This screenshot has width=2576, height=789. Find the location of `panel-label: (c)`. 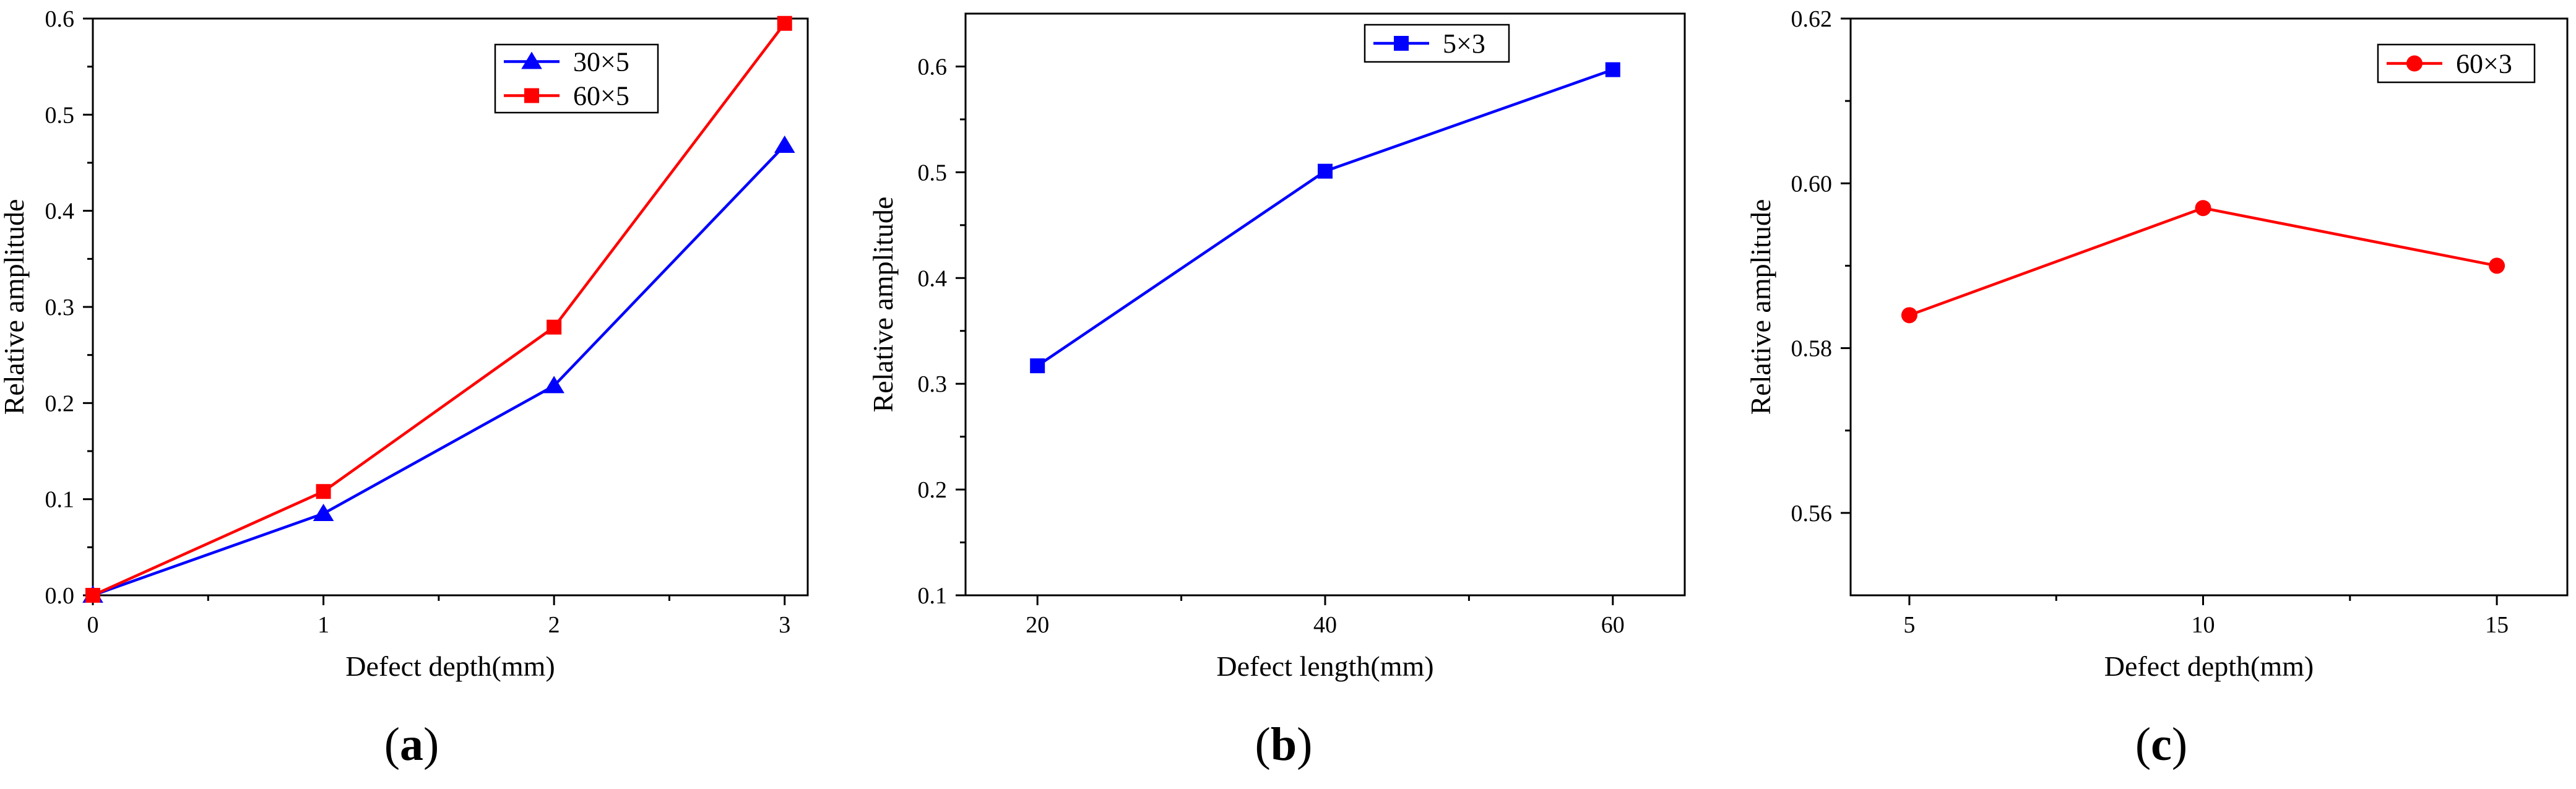

panel-label: (c) is located at coordinates (2161, 744).